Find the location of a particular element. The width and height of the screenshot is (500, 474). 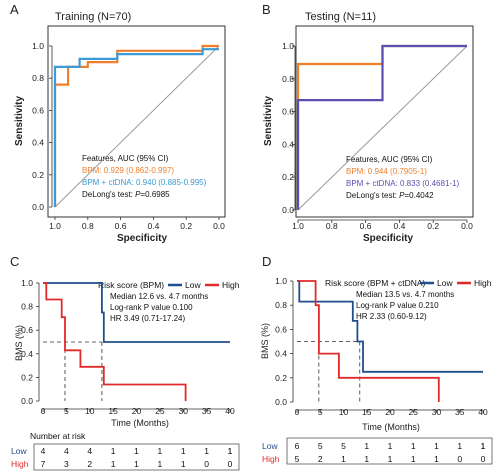

panel-c-y-tick-label: 0.8 is located at coordinates (27, 307).